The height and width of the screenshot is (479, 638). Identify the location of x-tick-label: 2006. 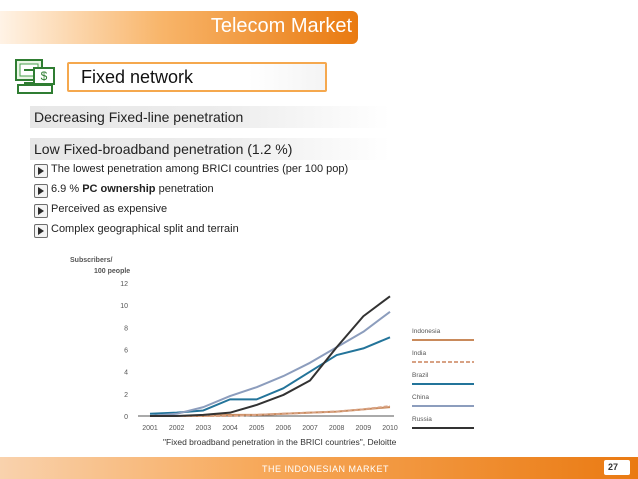
(284, 428).